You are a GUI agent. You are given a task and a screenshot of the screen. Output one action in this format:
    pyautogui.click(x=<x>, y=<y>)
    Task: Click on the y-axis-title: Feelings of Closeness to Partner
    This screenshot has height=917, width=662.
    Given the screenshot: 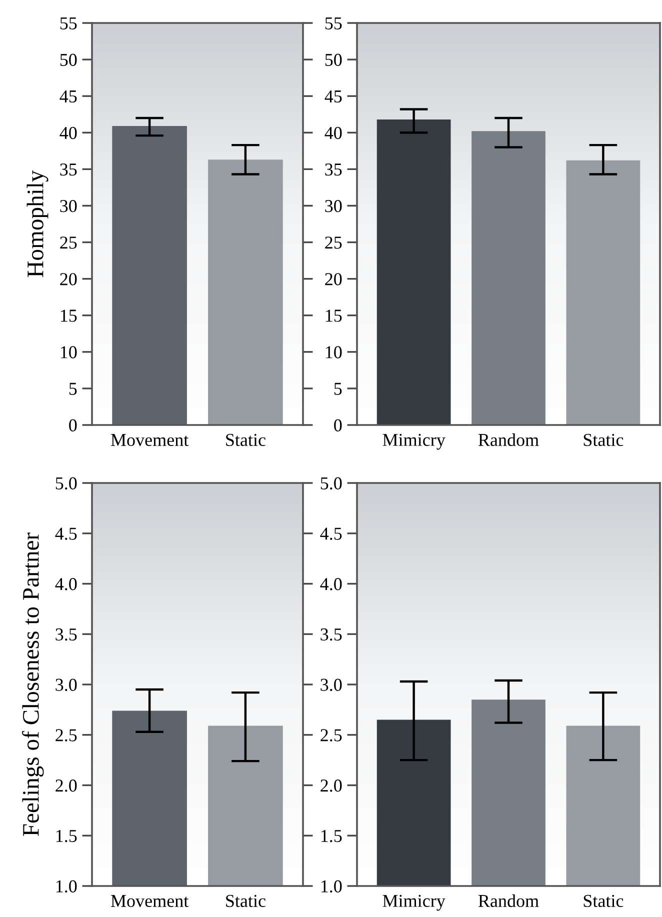 What is the action you would take?
    pyautogui.click(x=33, y=684)
    